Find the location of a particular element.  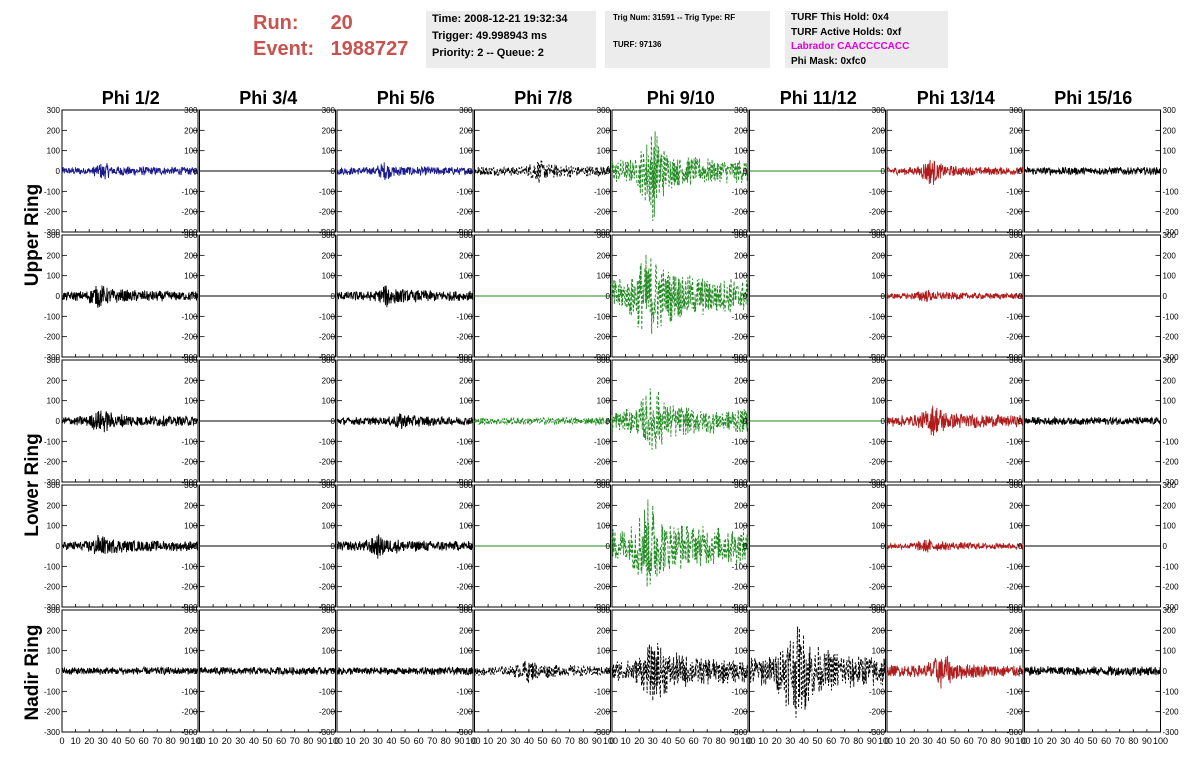

y-tick-label-right: -300 is located at coordinates (1171, 732).